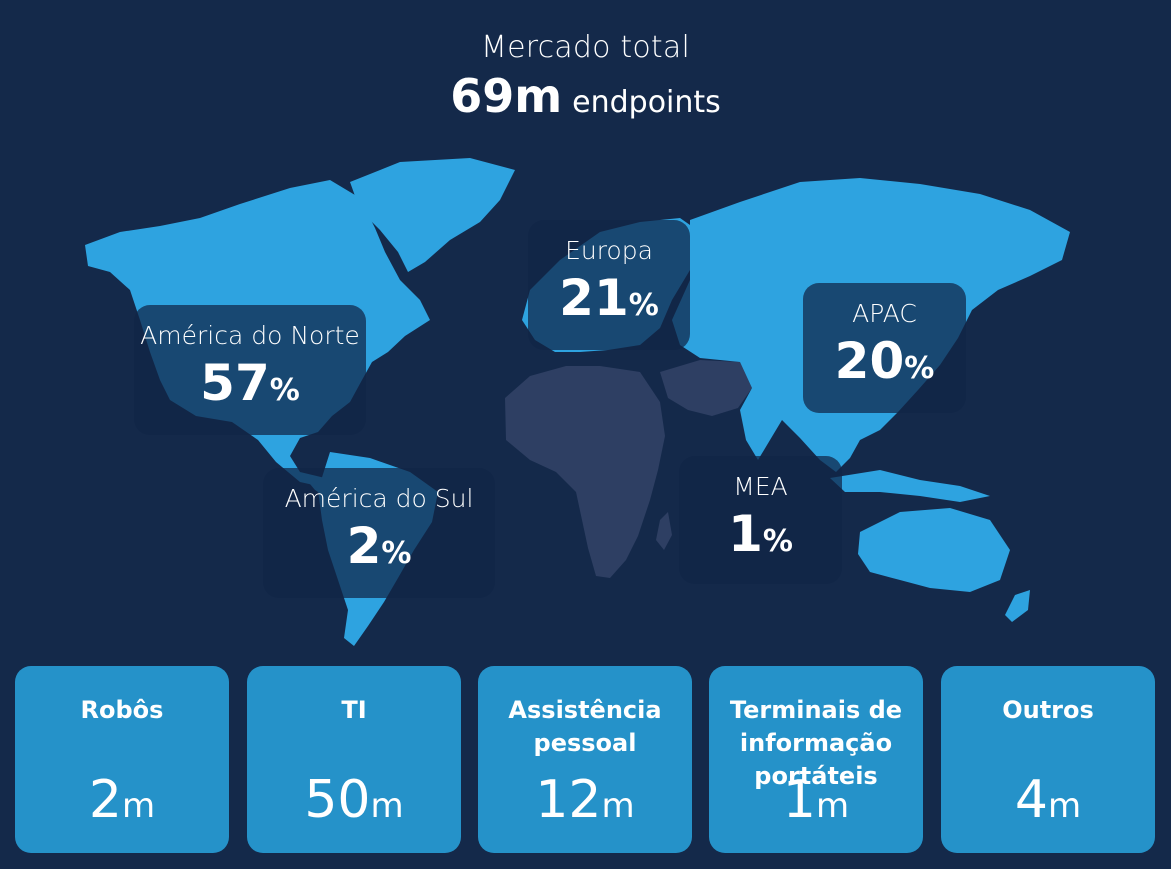 This screenshot has height=869, width=1171. Describe the element at coordinates (594, 298) in the screenshot. I see `region-value-number: 21` at that location.